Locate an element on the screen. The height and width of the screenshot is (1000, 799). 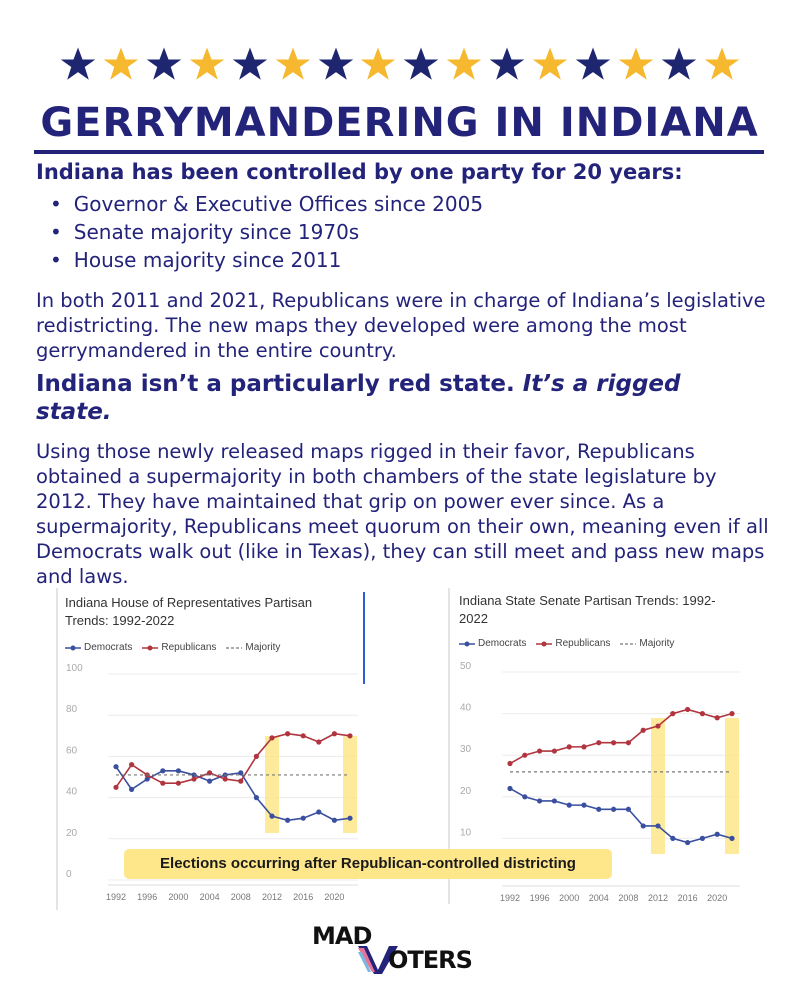
legend-democrats: Democrats is located at coordinates (492, 643).